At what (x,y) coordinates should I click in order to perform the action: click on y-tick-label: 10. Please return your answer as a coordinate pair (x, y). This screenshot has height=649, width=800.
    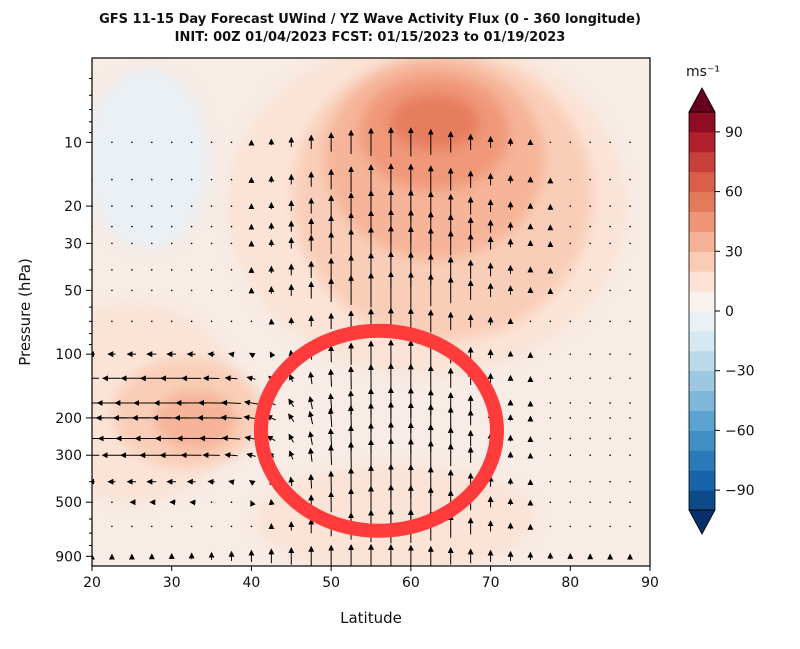
    Looking at the image, I should click on (73, 143).